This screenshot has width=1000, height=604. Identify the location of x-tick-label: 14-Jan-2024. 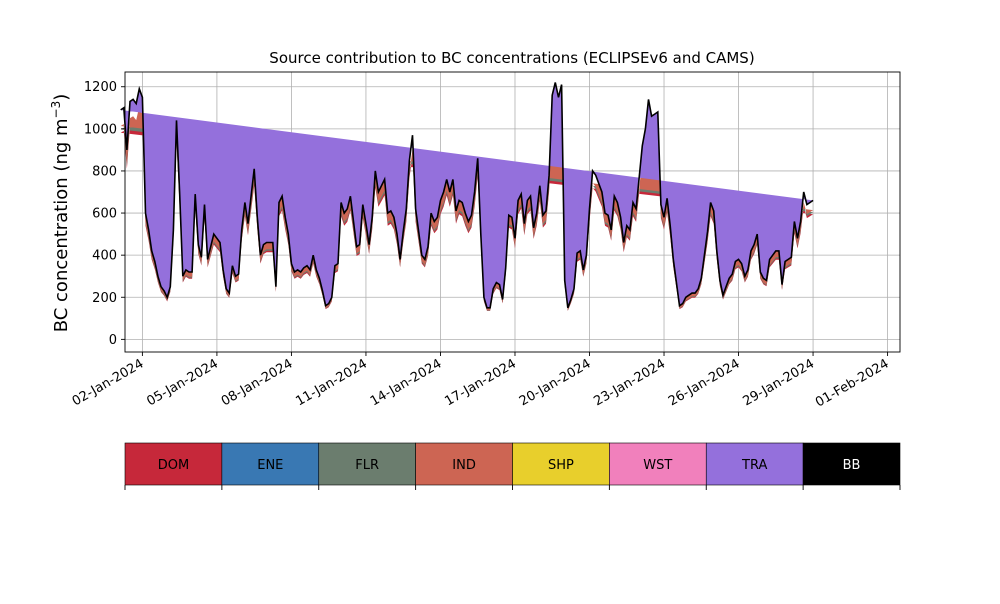
(406, 382).